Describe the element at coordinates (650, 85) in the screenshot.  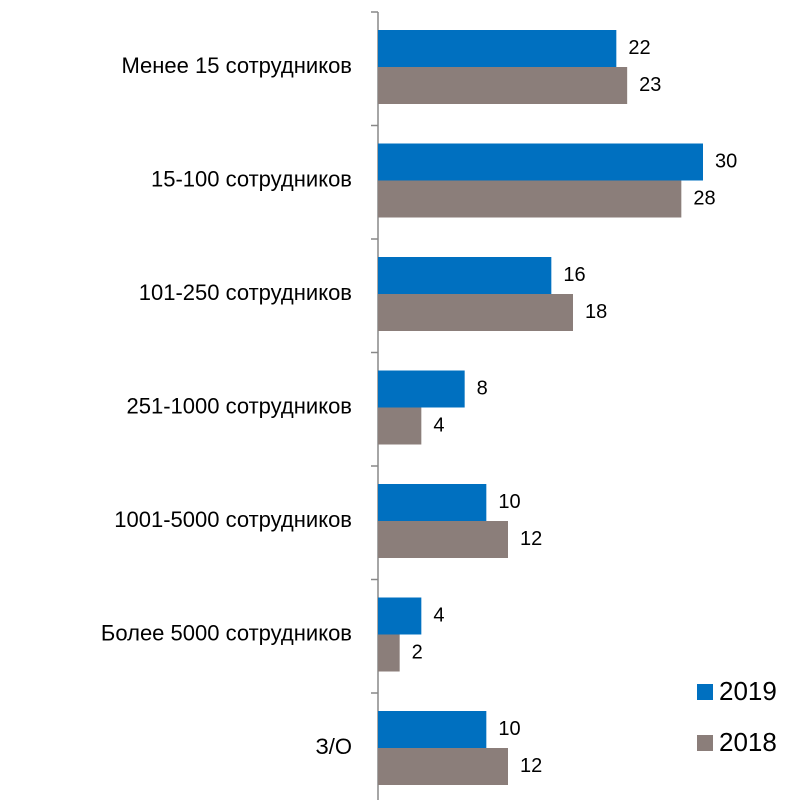
I see `value-label: 23` at that location.